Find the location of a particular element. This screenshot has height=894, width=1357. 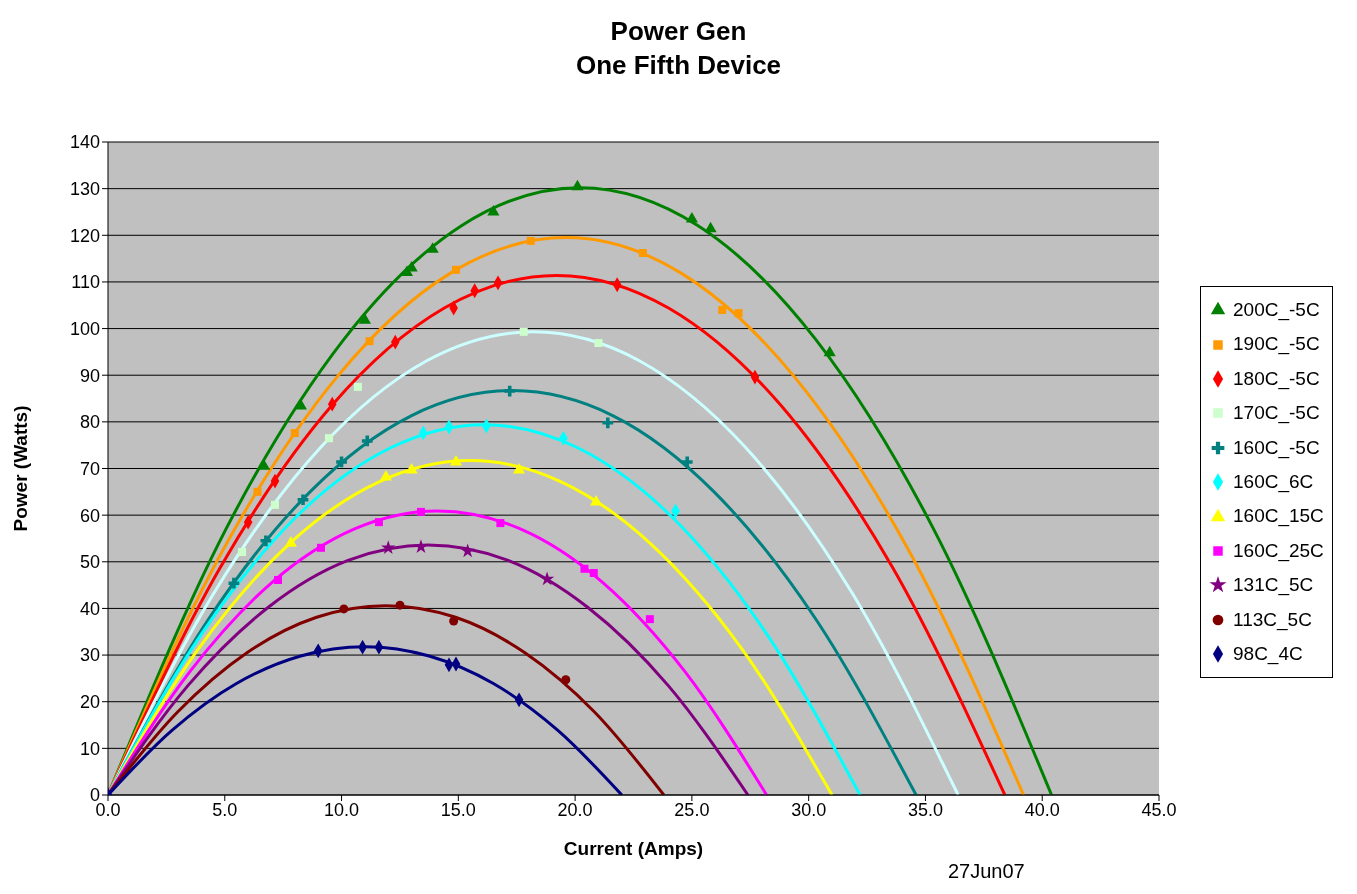

x-tick-label: 10.0 is located at coordinates (342, 809).